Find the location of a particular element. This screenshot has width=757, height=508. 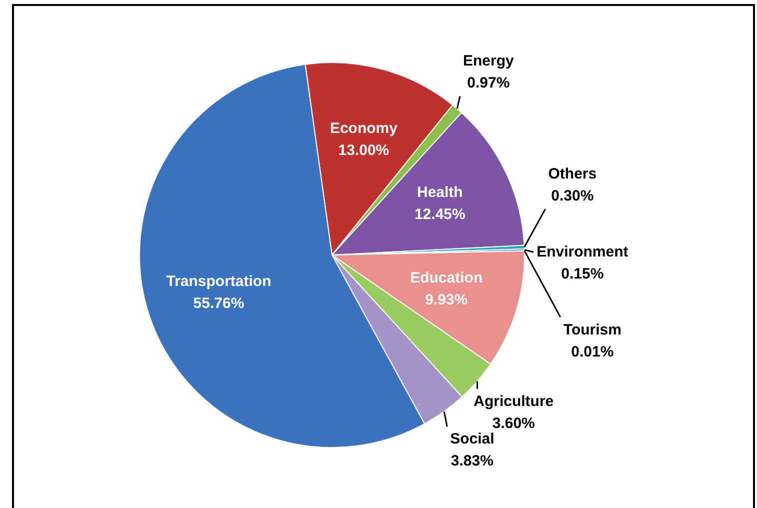

data-label: 0.15% is located at coordinates (582, 273).